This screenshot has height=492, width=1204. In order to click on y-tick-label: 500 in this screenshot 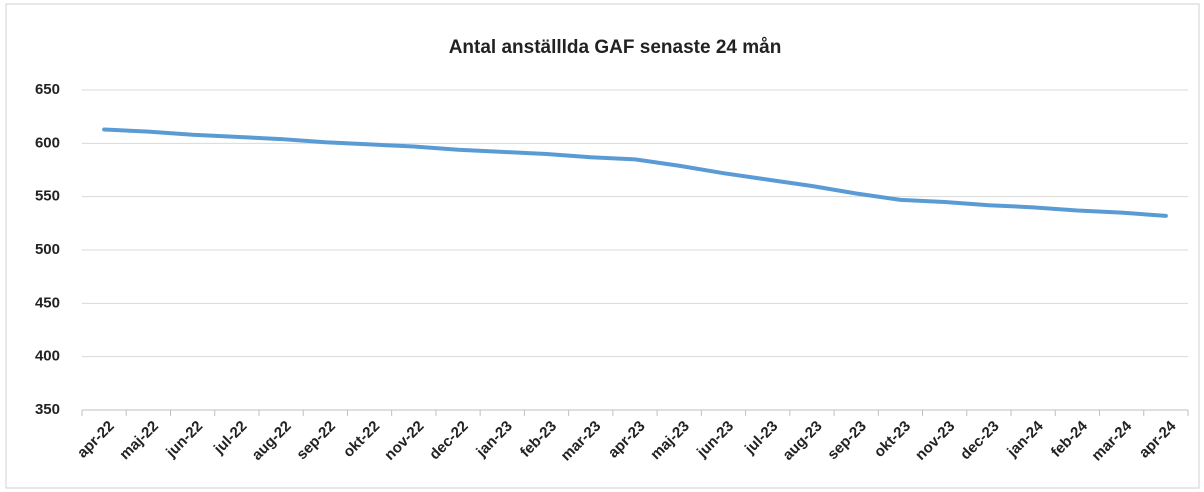, I will do `click(47, 249)`.